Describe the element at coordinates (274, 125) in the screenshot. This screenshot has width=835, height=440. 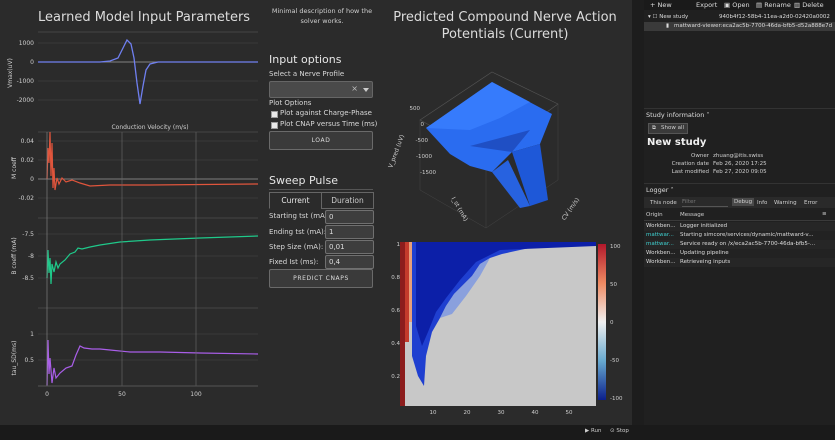
I see `cnap-time-checkbox` at that location.